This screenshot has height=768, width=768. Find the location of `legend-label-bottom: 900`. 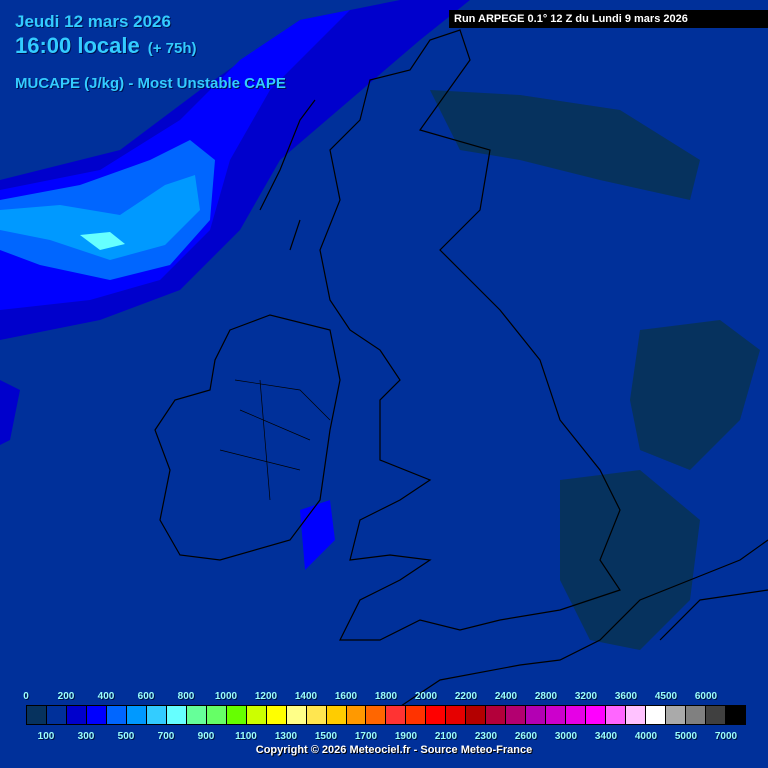

legend-label-bottom: 900 is located at coordinates (206, 736).